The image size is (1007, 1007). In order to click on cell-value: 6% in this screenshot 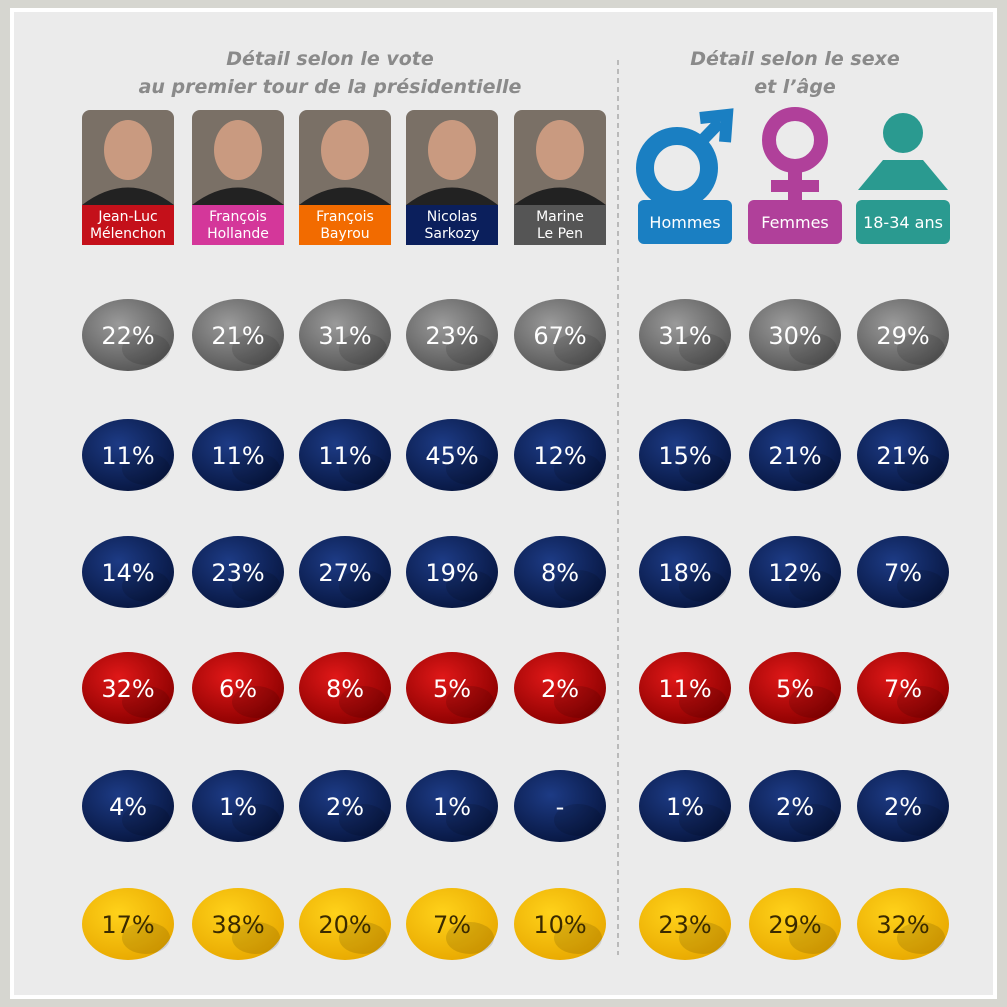, I will do `click(238, 689)`.